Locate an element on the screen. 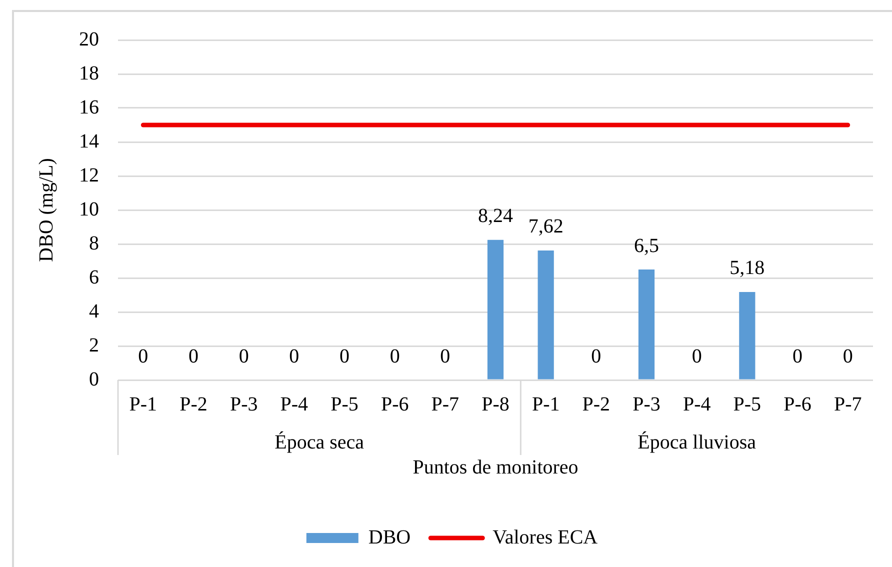  y-tick-label: 10 is located at coordinates (89, 209).